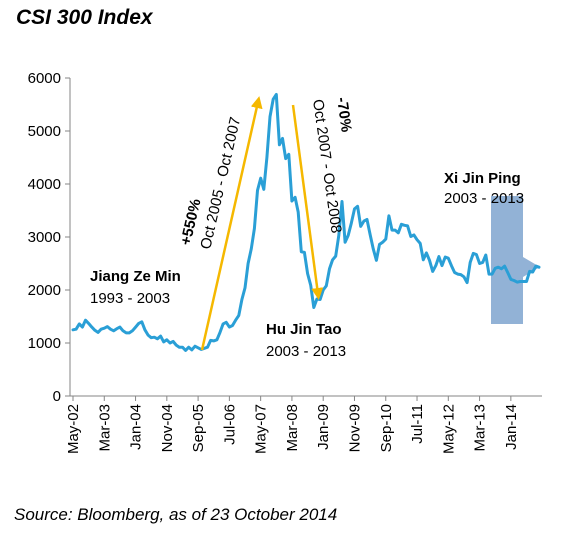 The height and width of the screenshot is (542, 577). What do you see at coordinates (448, 429) in the screenshot?
I see `x-tick-label: May-12` at bounding box center [448, 429].